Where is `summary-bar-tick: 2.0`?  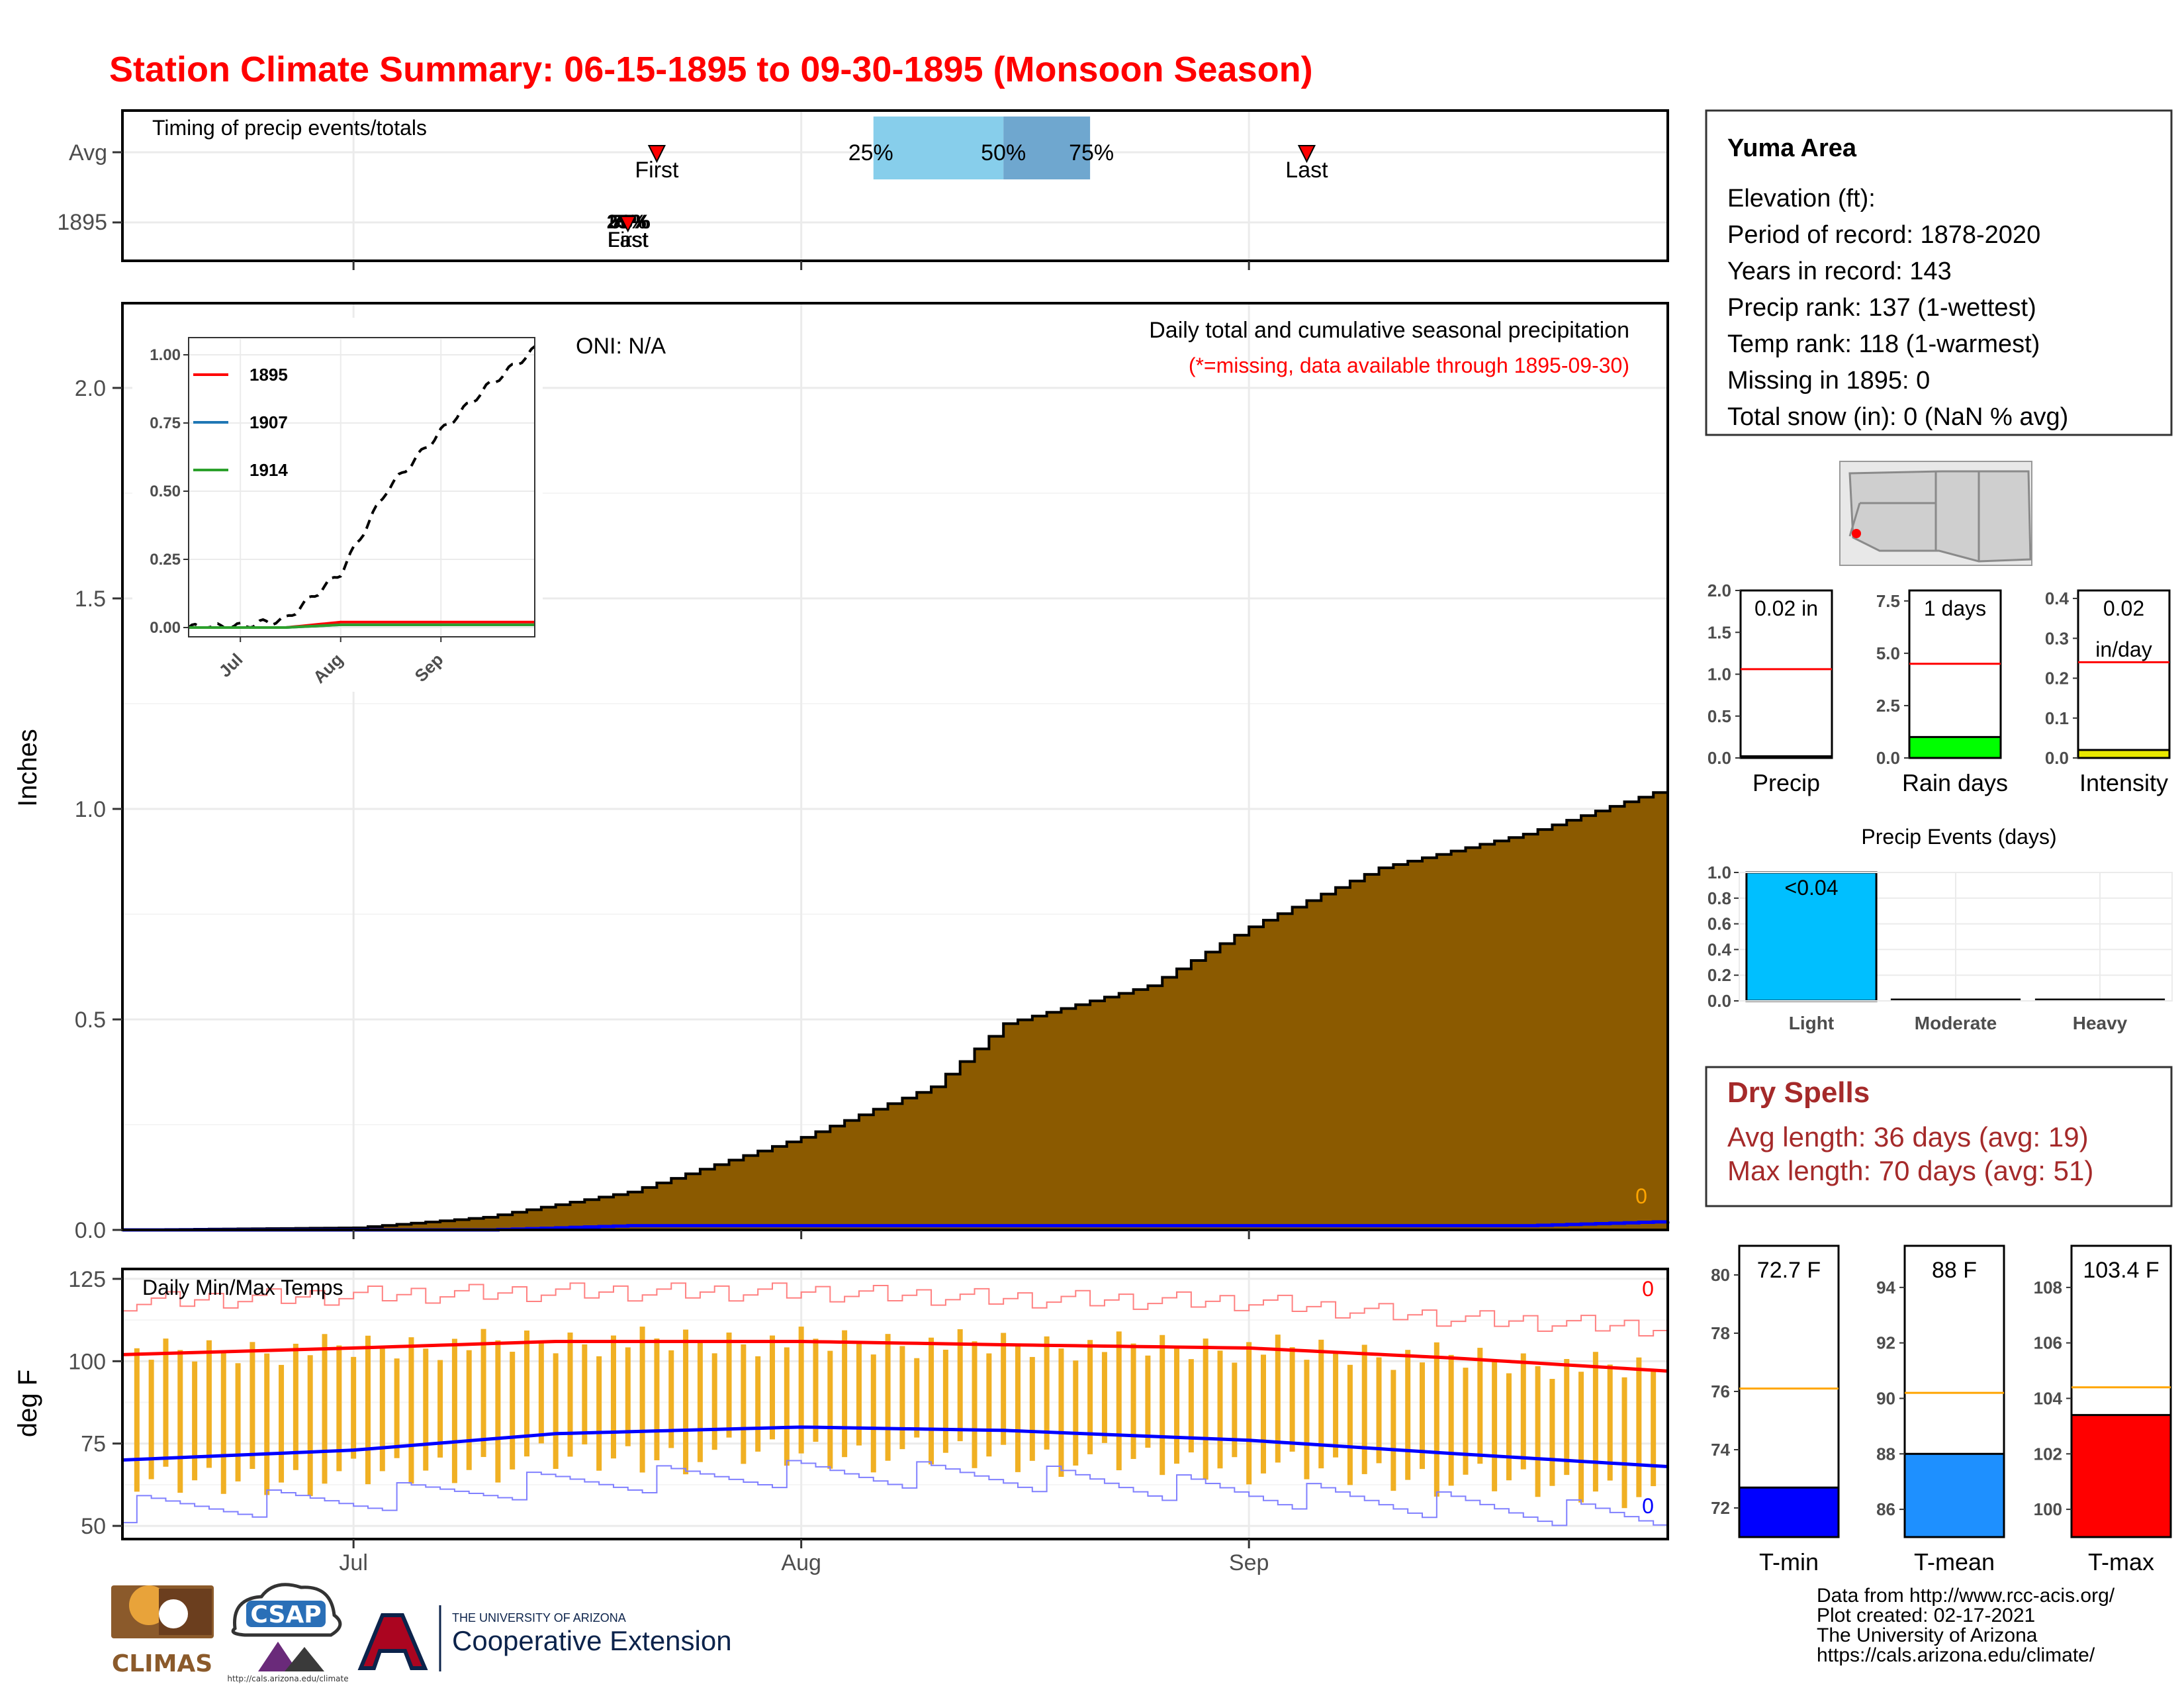 summary-bar-tick: 2.0 is located at coordinates (1719, 590).